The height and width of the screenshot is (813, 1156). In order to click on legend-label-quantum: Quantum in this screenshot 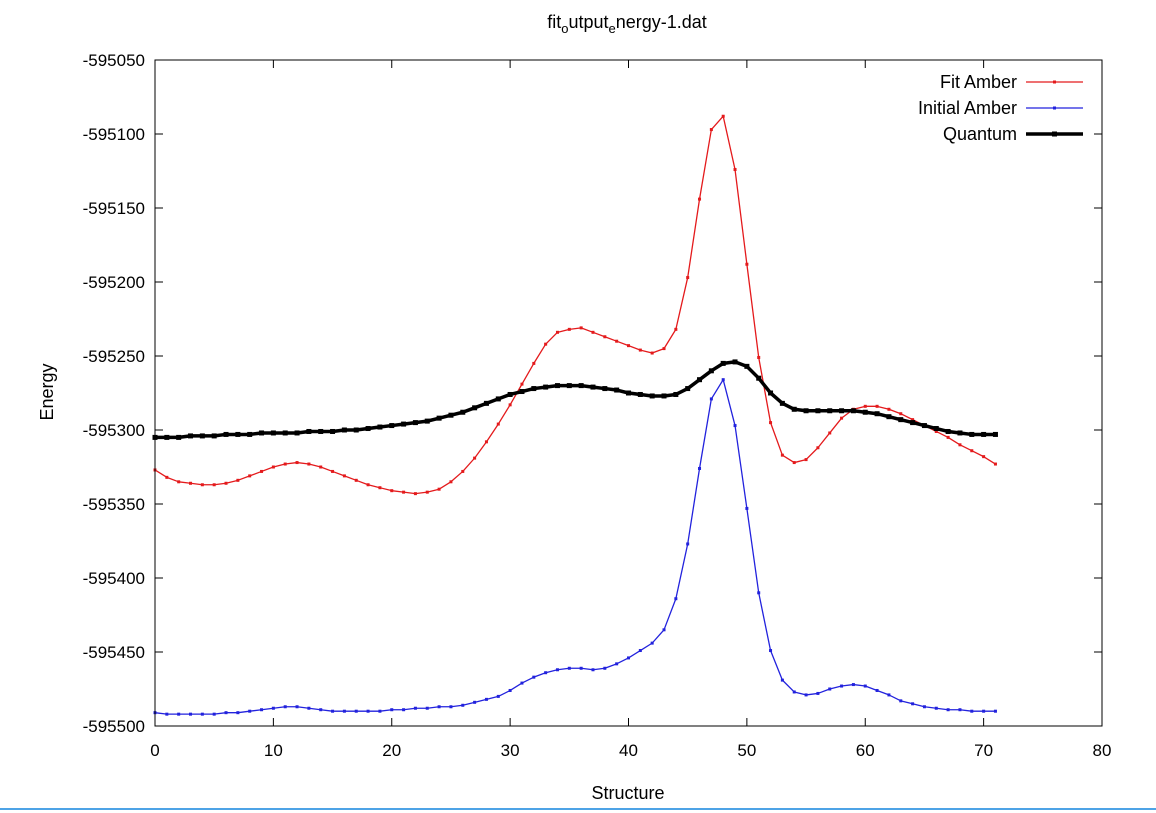, I will do `click(980, 134)`.